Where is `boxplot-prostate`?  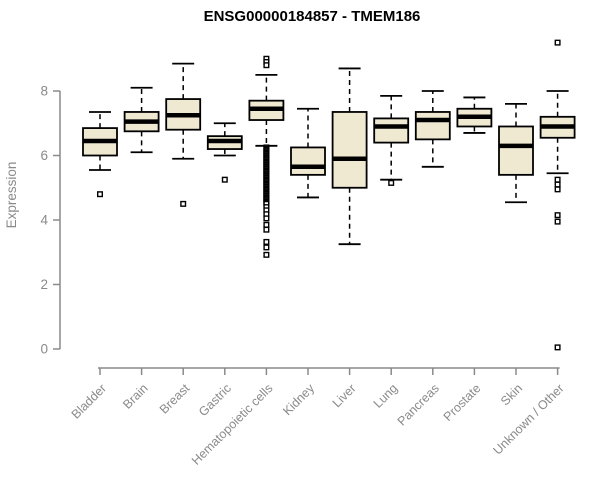
boxplot-prostate is located at coordinates (474, 115).